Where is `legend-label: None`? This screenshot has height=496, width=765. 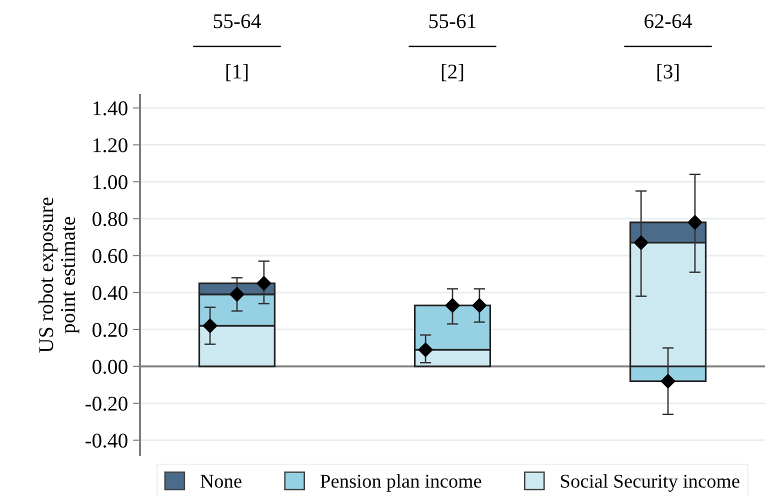
legend-label: None is located at coordinates (221, 481).